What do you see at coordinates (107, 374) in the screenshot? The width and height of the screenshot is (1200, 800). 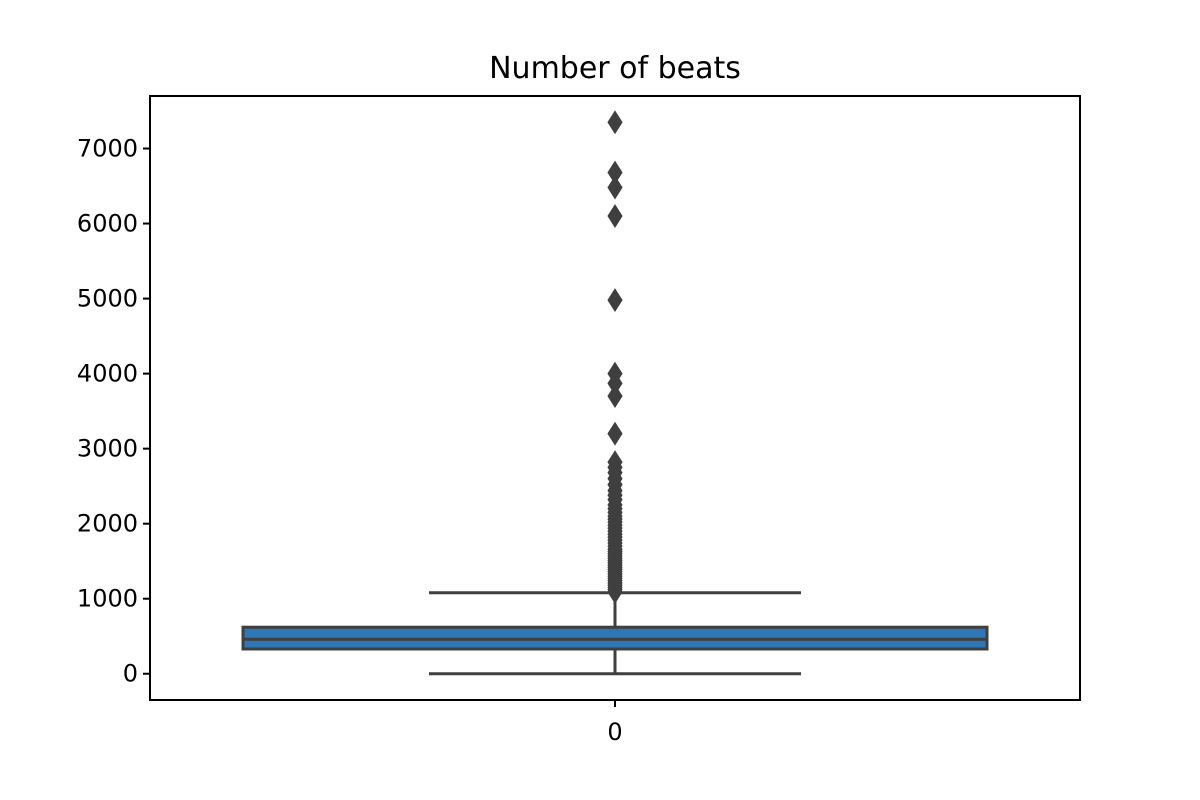 I see `y-tick-label: 4000` at bounding box center [107, 374].